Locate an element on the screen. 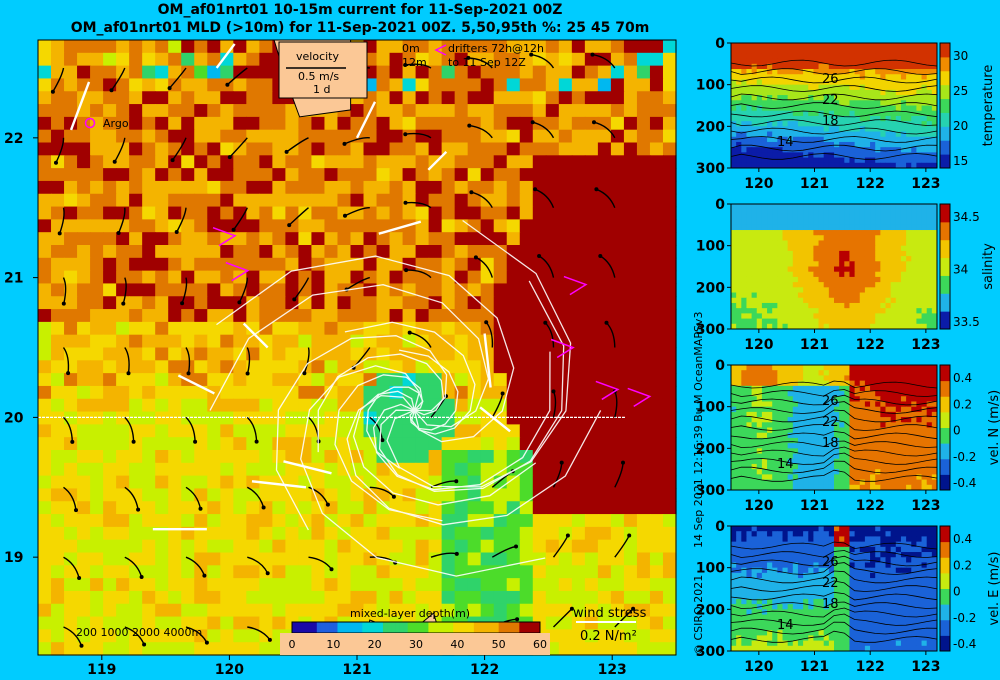  argo-marker is located at coordinates (237, 271).